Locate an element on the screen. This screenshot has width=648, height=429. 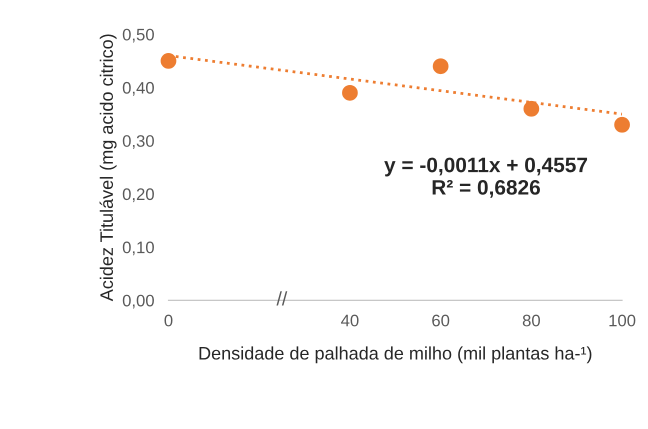
y-tick-label: 0,00 is located at coordinates (138, 301).